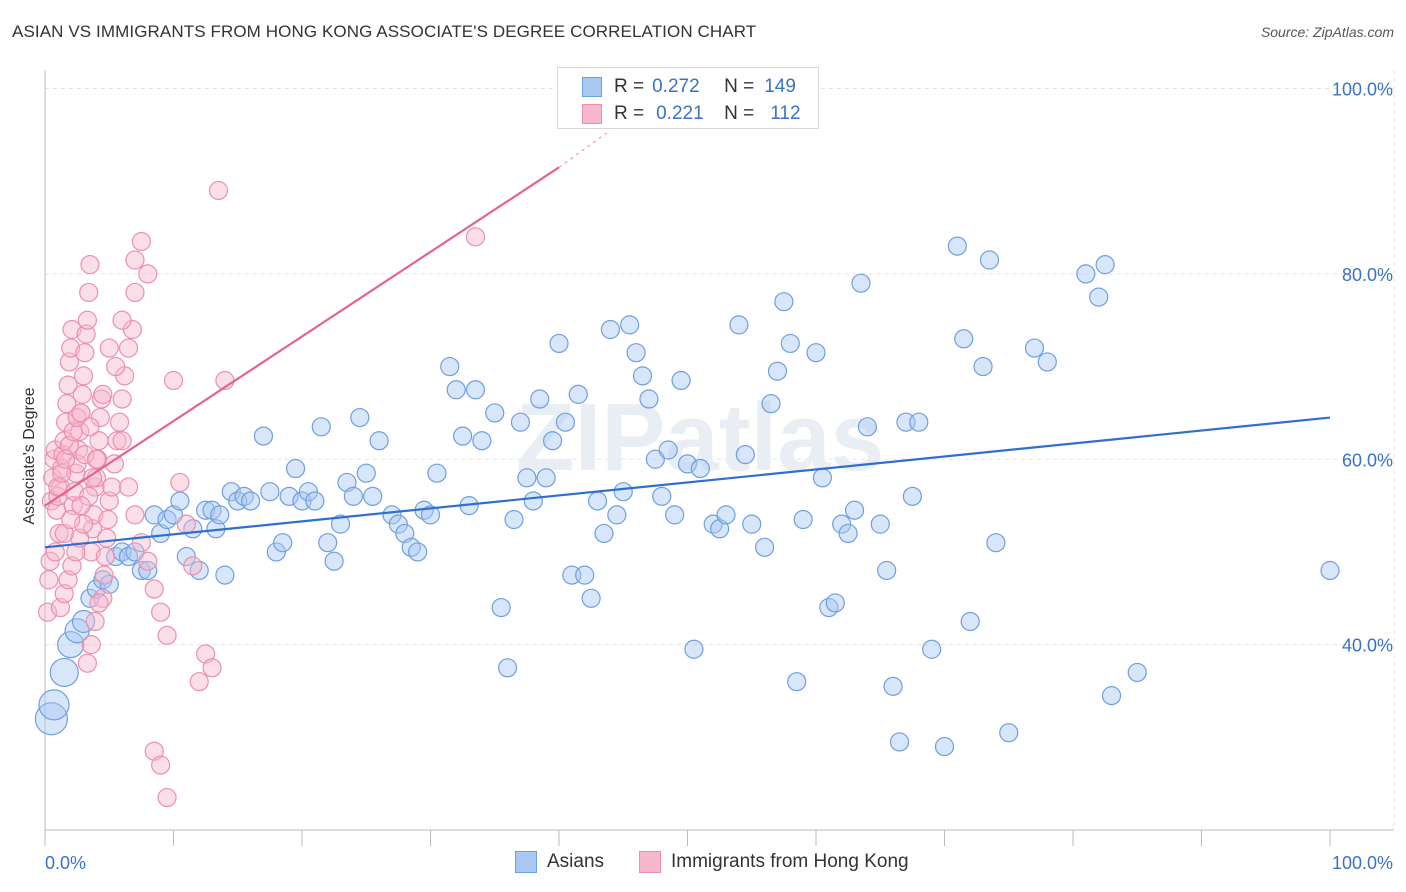 This screenshot has width=1406, height=892. I want to click on legend-item-hongkong: Immigrants from Hong Kong, so click(774, 862).